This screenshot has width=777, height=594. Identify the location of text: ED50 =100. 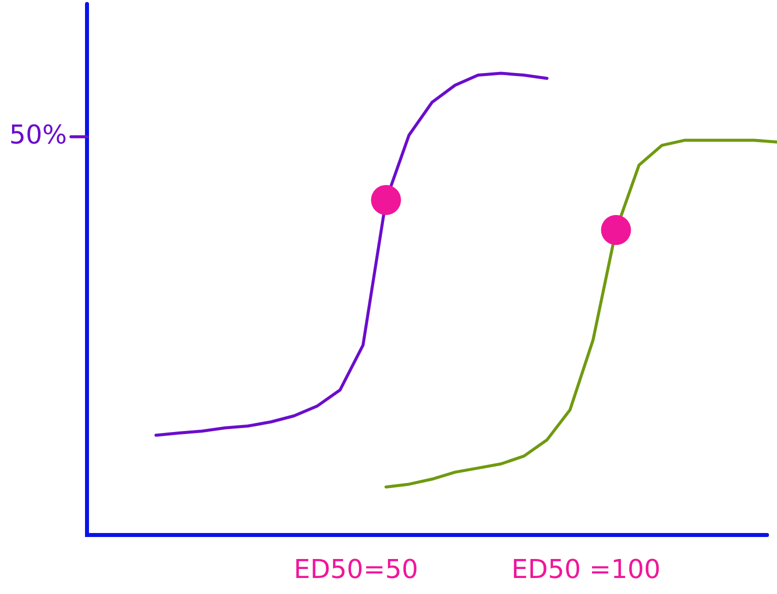
(586, 569).